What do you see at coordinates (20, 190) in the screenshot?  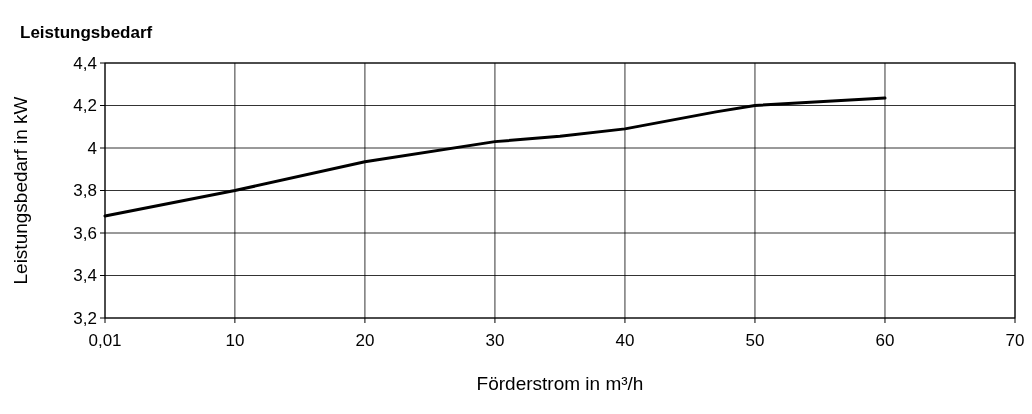 I see `y-axis-title: Leistungsbedarf in kW` at bounding box center [20, 190].